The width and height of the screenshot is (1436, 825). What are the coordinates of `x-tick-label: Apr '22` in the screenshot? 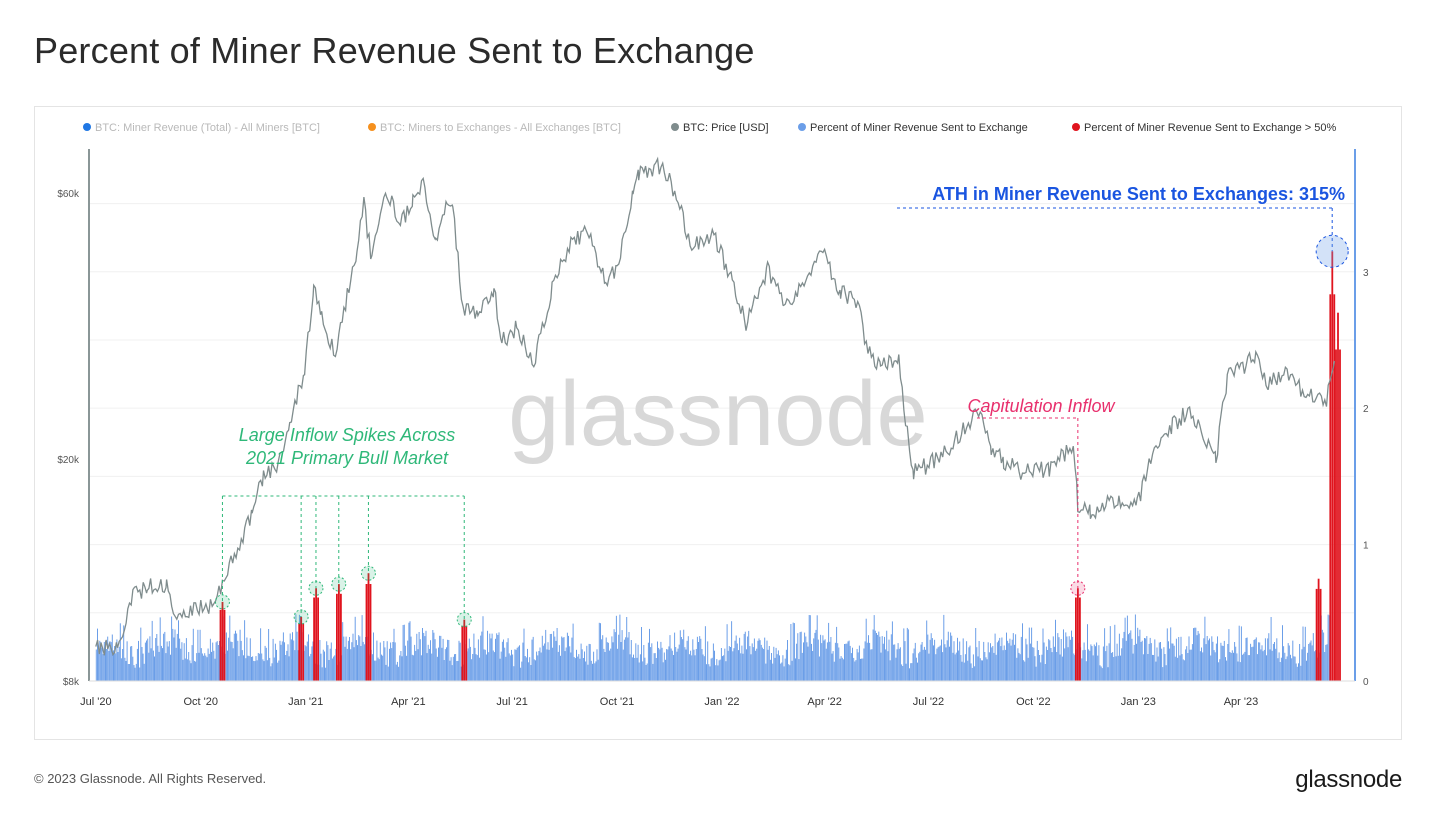 It's located at (824, 702).